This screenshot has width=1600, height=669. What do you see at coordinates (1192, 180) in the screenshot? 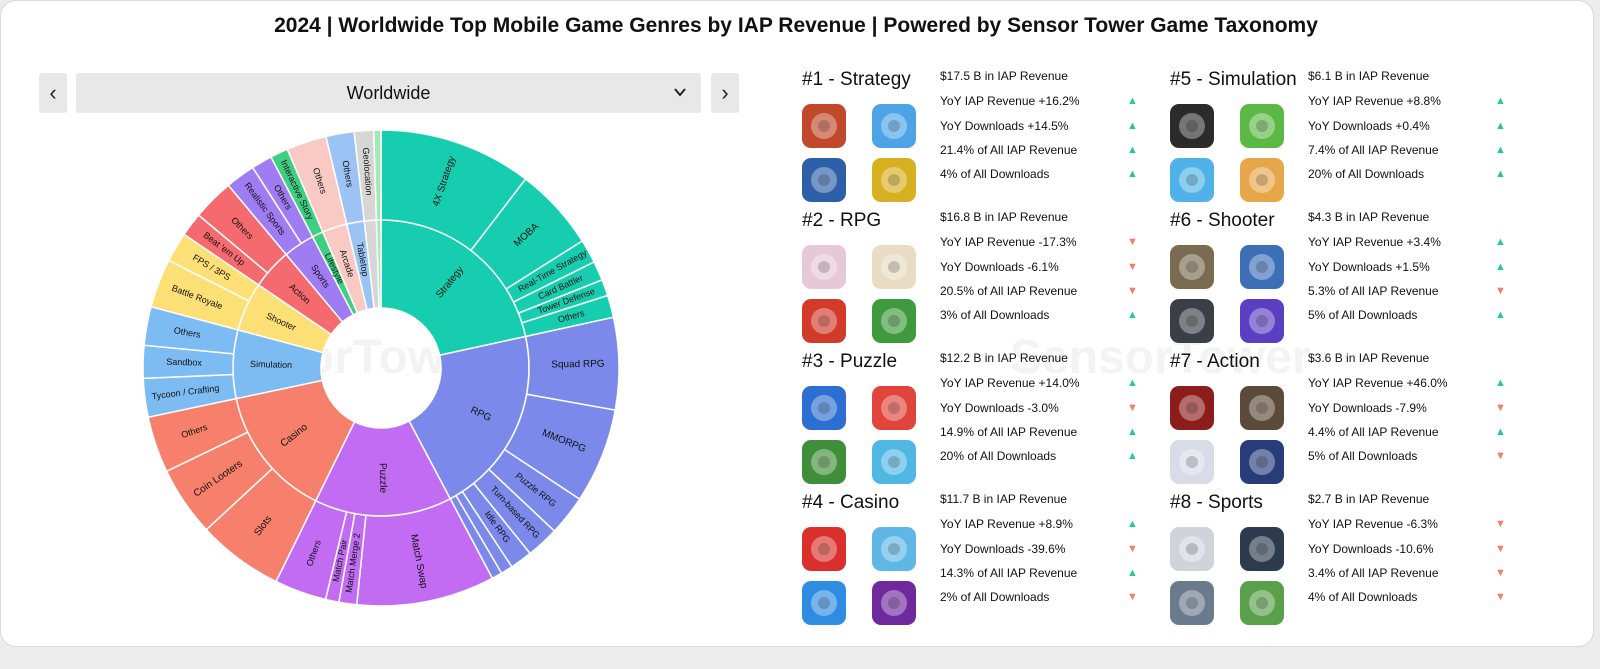
I see `hay-day-icon` at bounding box center [1192, 180].